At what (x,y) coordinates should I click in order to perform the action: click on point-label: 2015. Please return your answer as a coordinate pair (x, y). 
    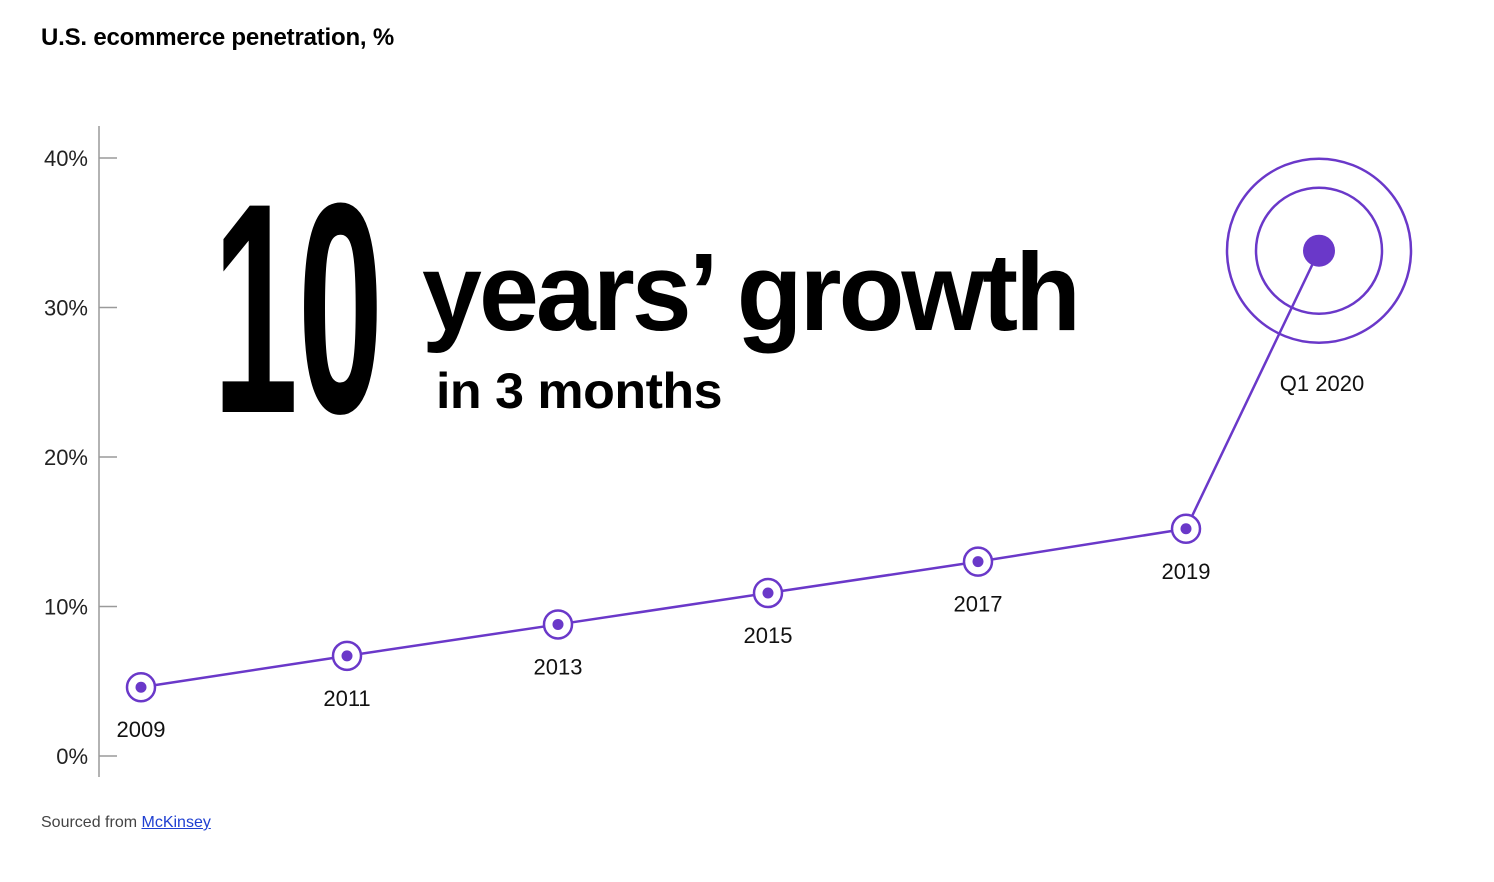
    Looking at the image, I should click on (768, 635).